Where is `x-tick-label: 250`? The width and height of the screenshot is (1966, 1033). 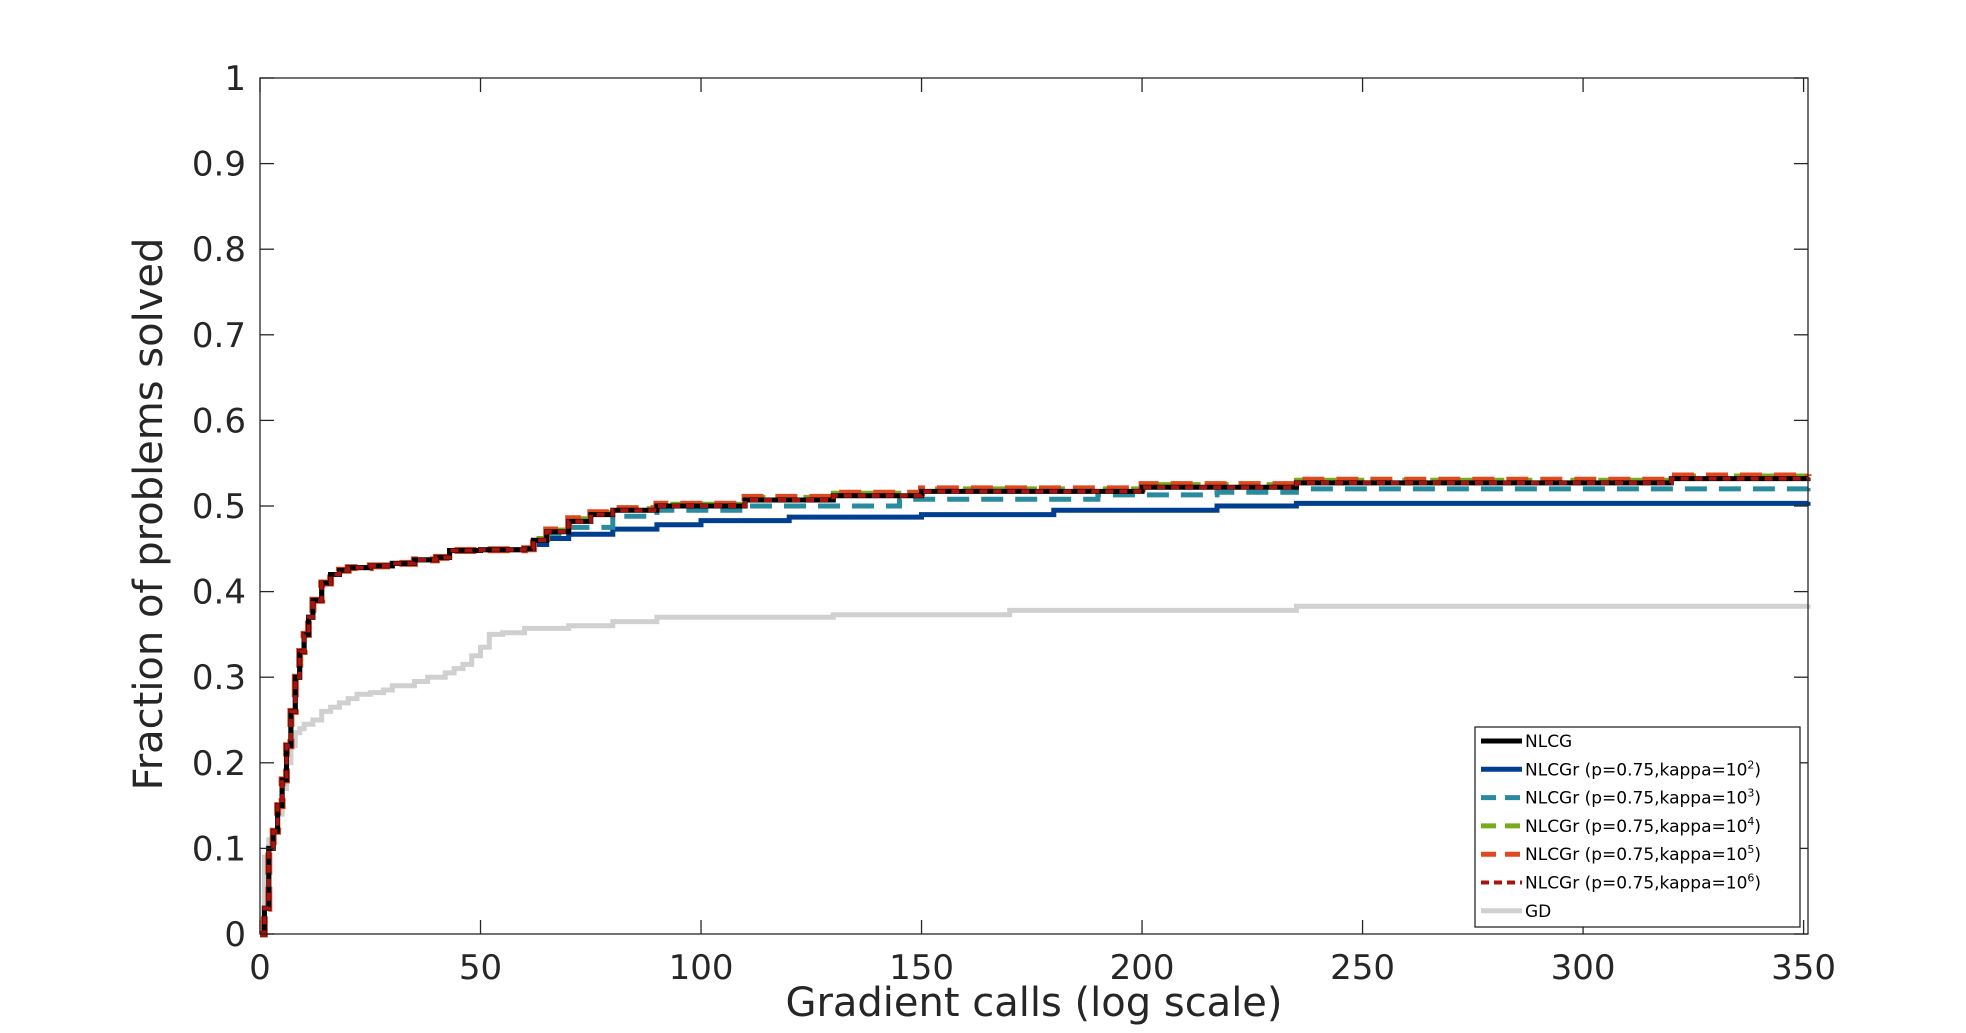
x-tick-label: 250 is located at coordinates (1362, 968).